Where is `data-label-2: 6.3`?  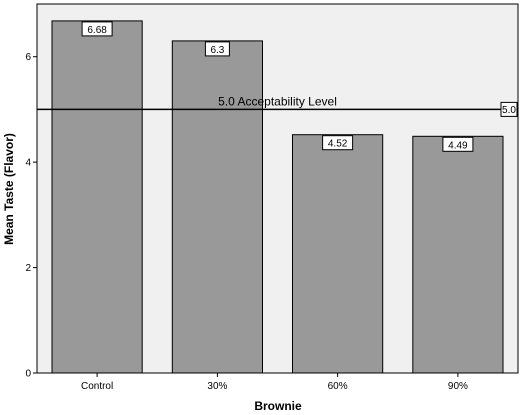 data-label-2: 6.3 is located at coordinates (217, 50).